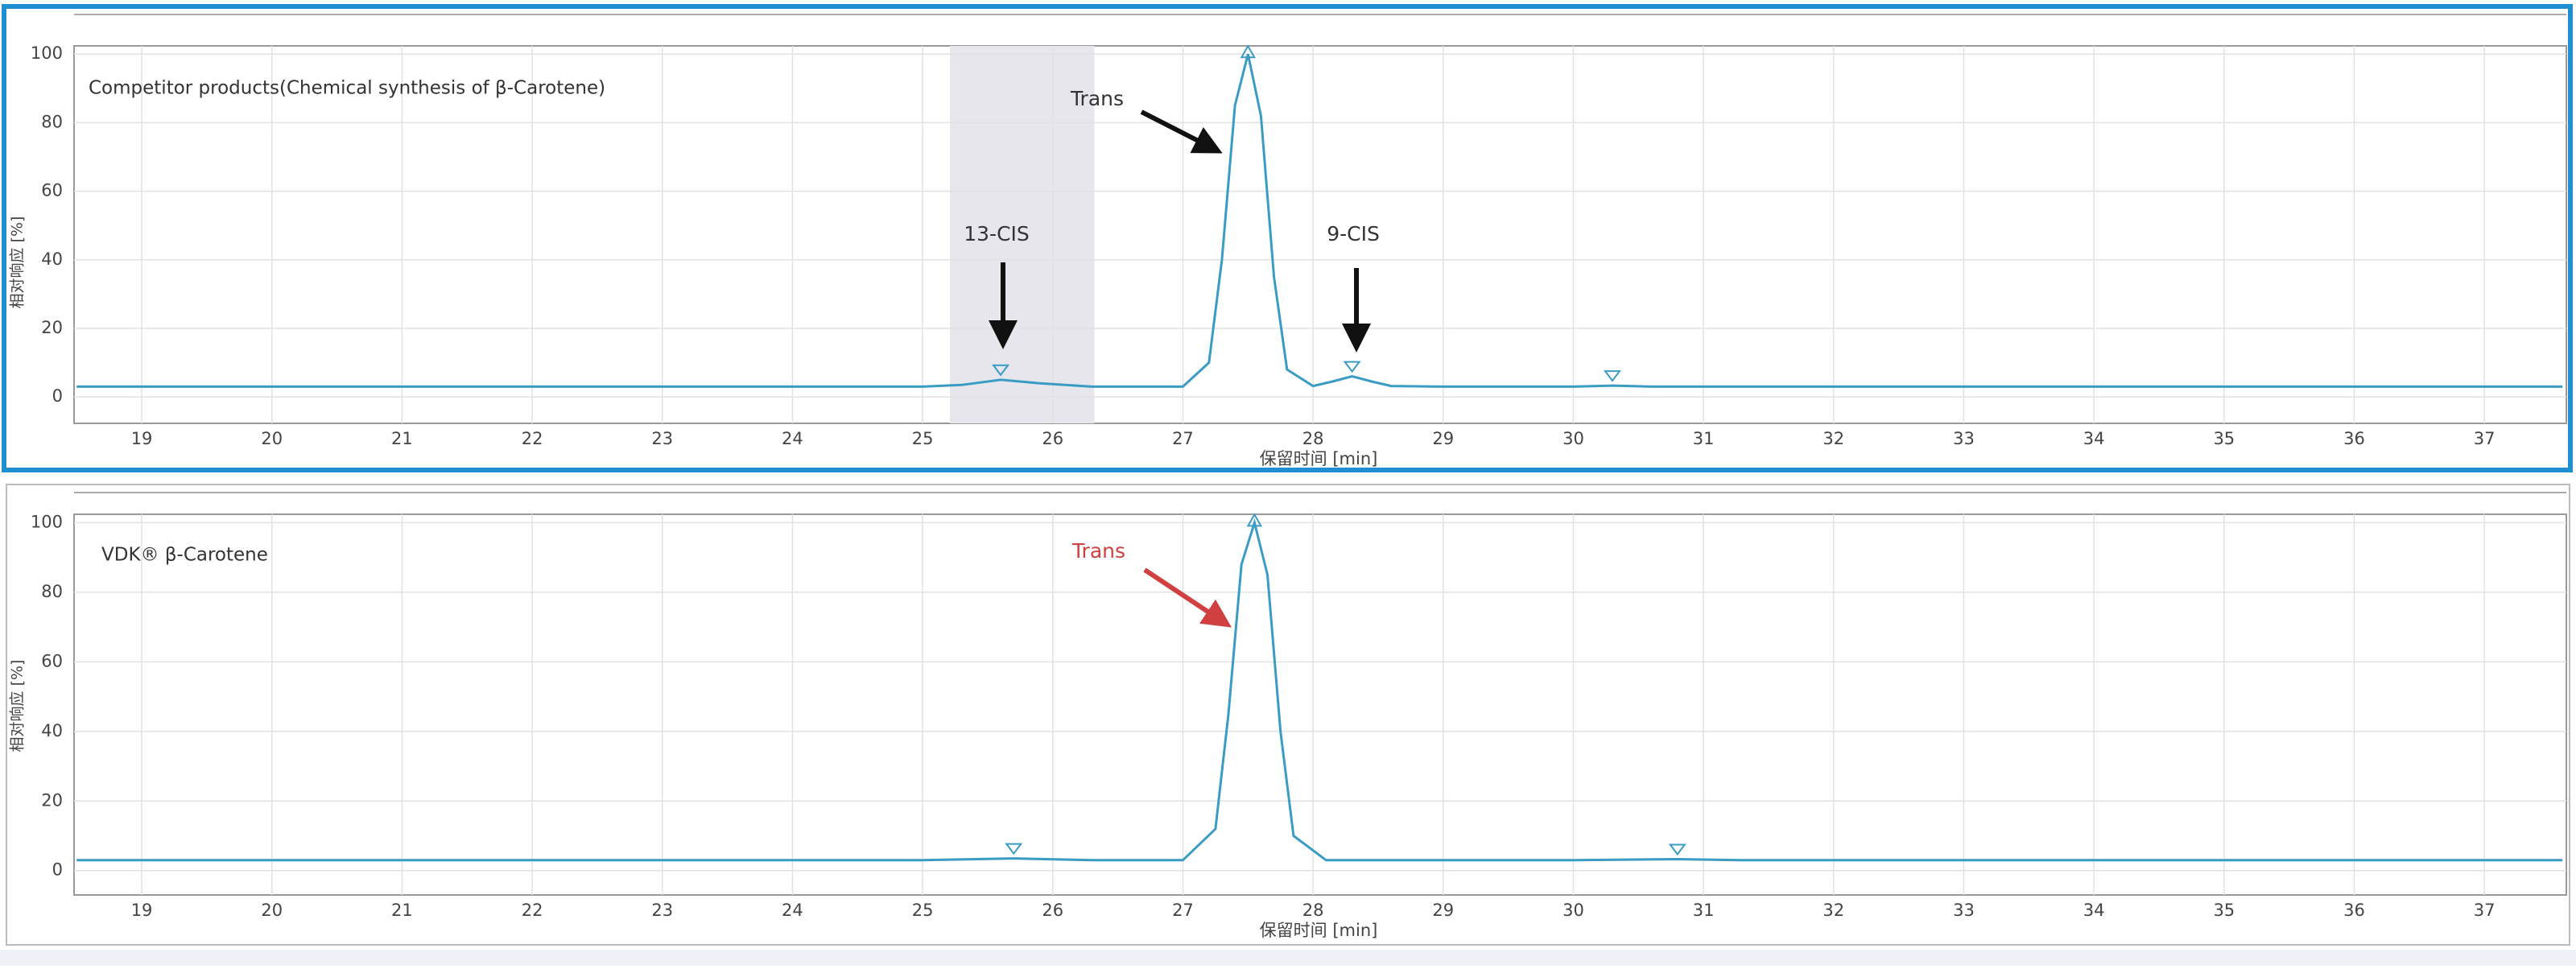  I want to click on annotation: 9-CIS, so click(1353, 233).